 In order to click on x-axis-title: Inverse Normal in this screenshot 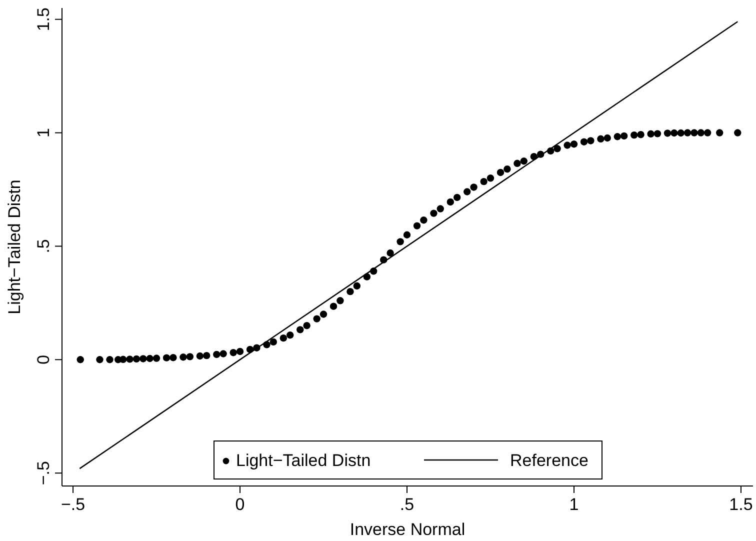, I will do `click(408, 529)`.